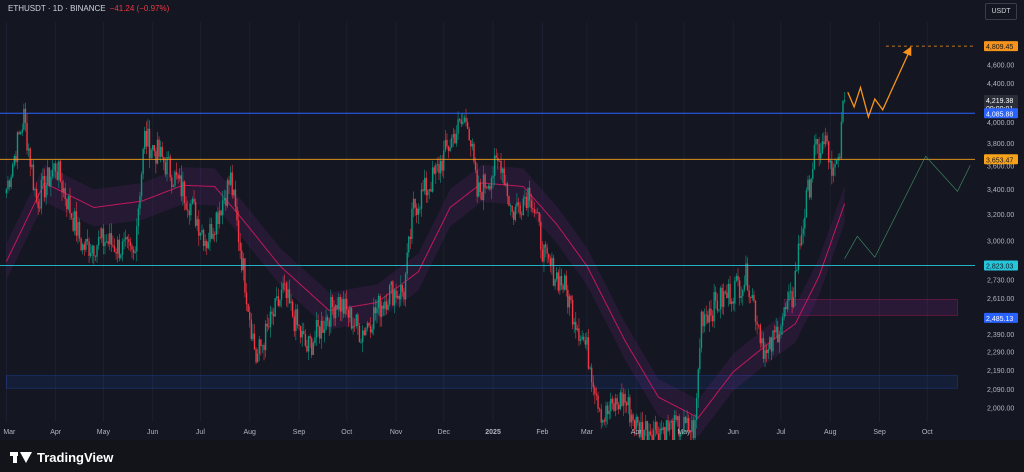 This screenshot has width=1024, height=472. What do you see at coordinates (1001, 11) in the screenshot?
I see `currency-button: USDT` at bounding box center [1001, 11].